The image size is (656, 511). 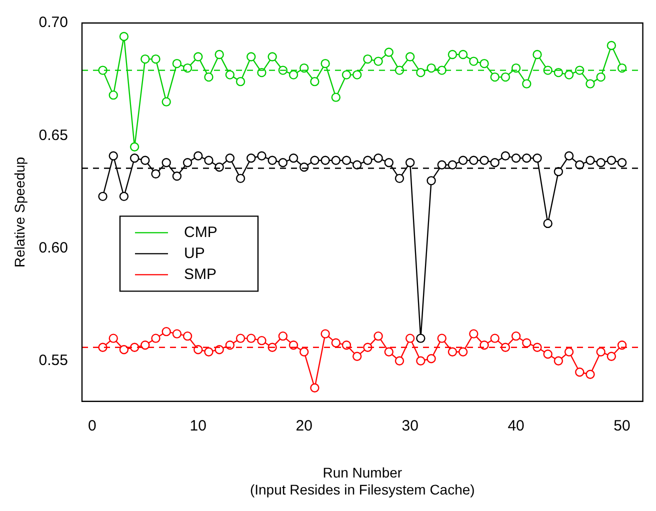 What do you see at coordinates (53, 360) in the screenshot?
I see `y-tick-label: 0.55` at bounding box center [53, 360].